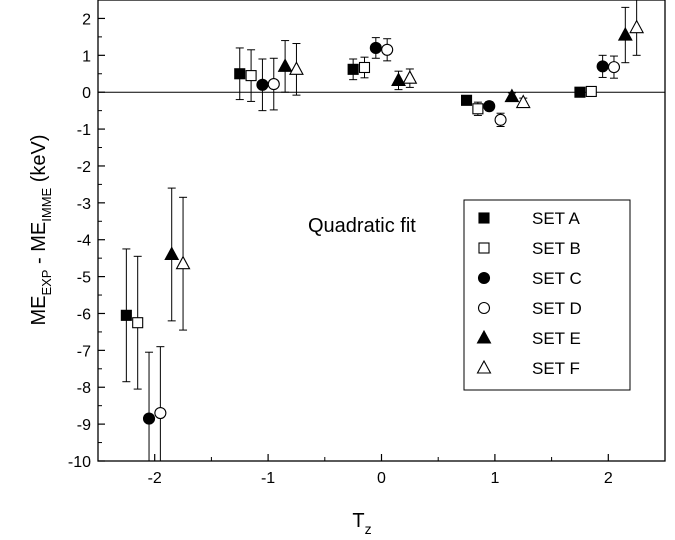 The width and height of the screenshot is (675, 540). Describe the element at coordinates (556, 218) in the screenshot. I see `legend-label: SET A` at that location.